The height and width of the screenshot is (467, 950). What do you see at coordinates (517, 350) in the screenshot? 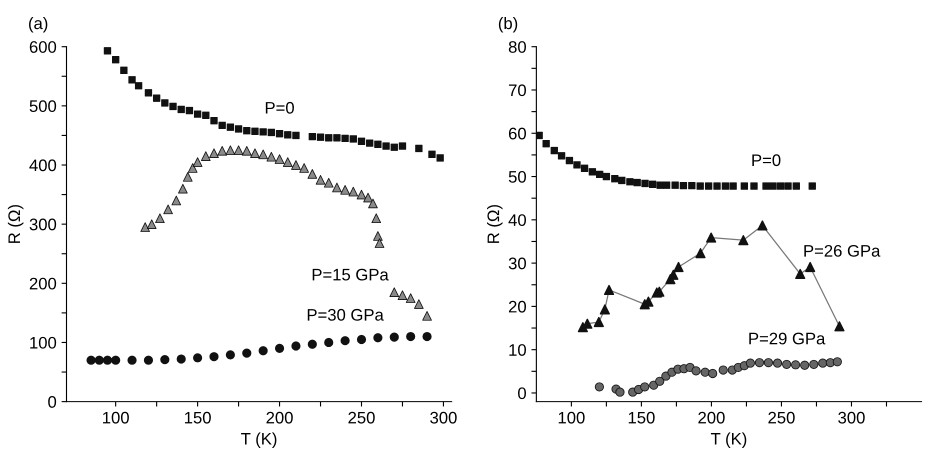
I see `y-tick-label: 10` at bounding box center [517, 350].